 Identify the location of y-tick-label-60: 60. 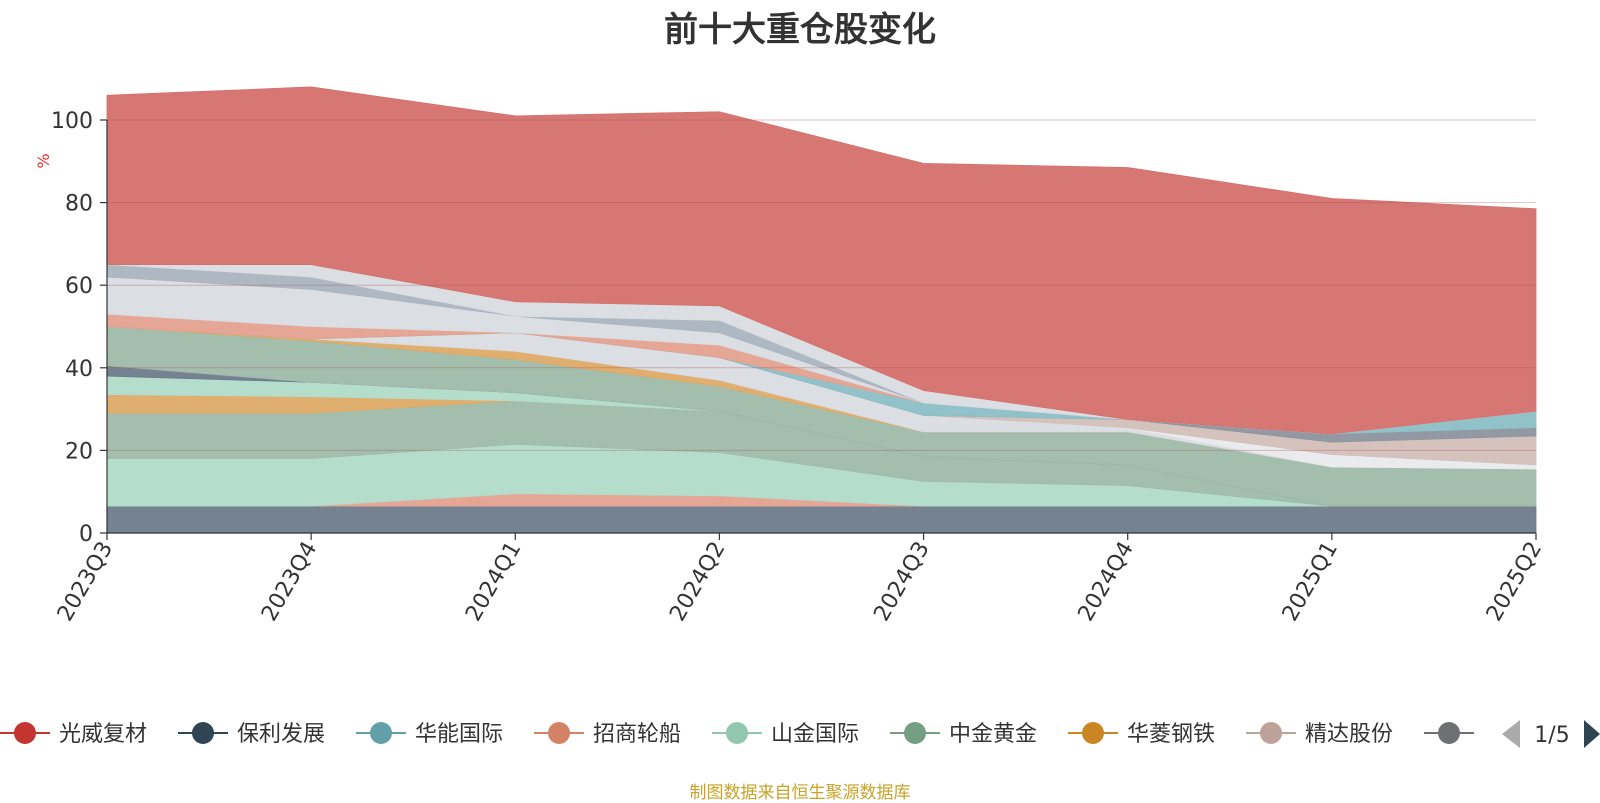
(79, 286).